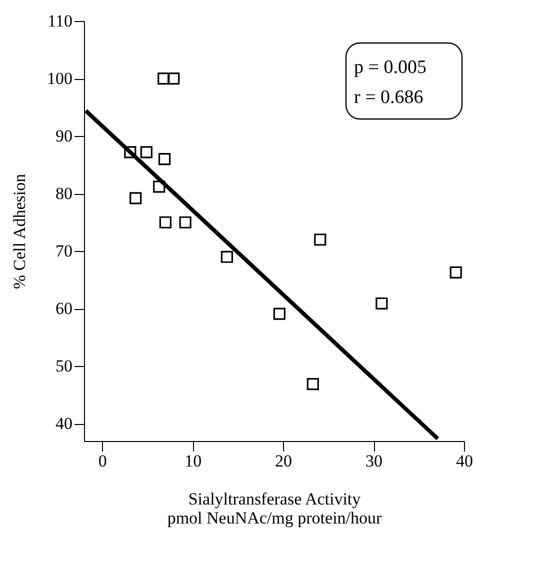  I want to click on x-tick-label: 30, so click(374, 461).